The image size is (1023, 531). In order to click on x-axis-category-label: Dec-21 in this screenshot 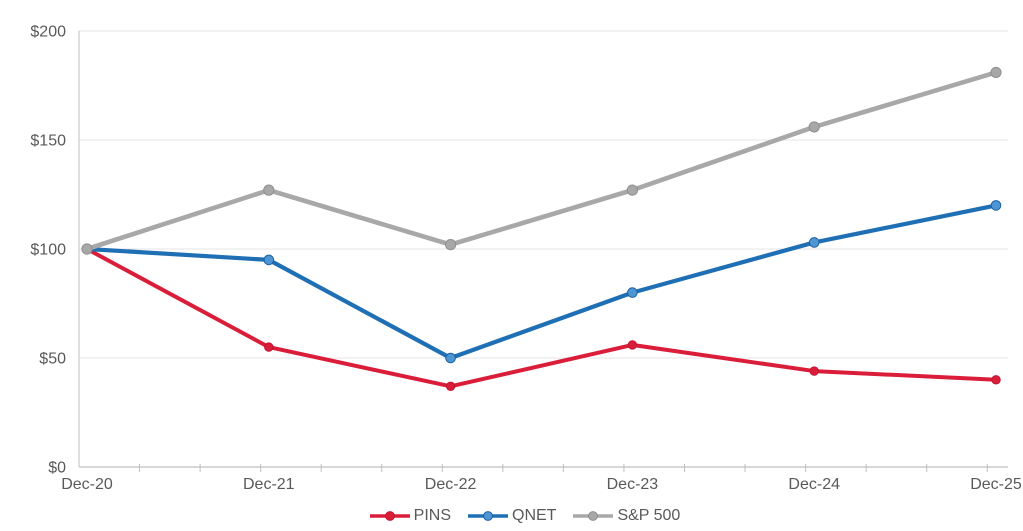, I will do `click(269, 484)`.